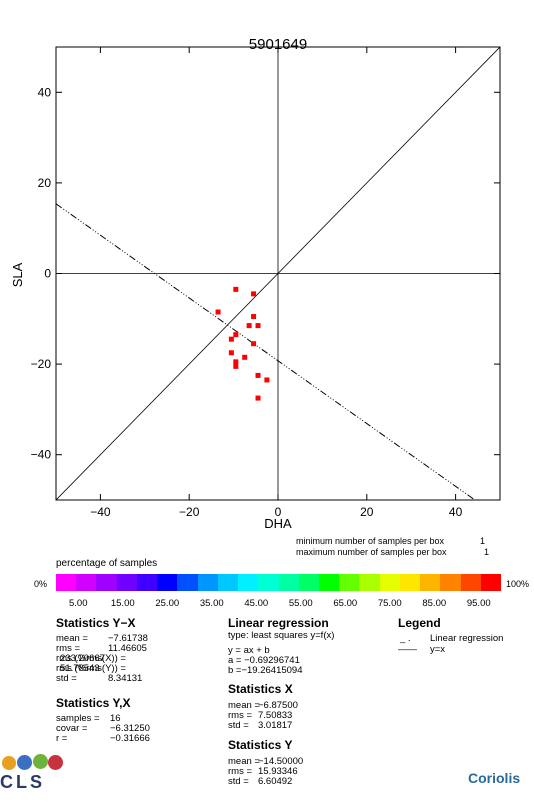 This screenshot has height=803, width=534. Describe the element at coordinates (103, 739) in the screenshot. I see `stat-row: r = −0.31666` at that location.